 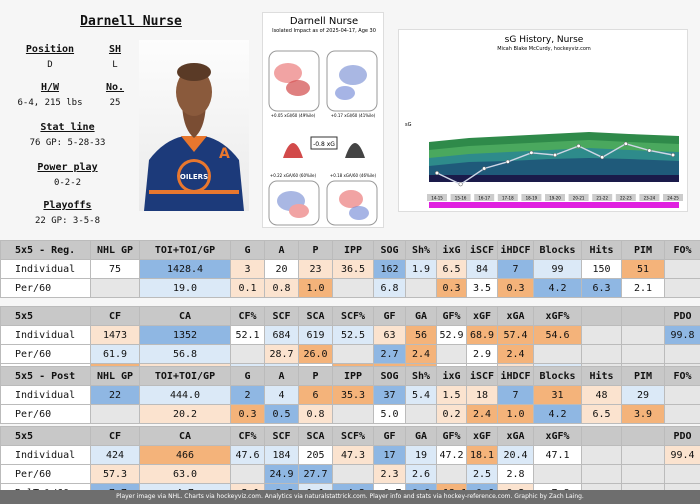 I want to click on header-cell: SCF, so click(x=281, y=316).